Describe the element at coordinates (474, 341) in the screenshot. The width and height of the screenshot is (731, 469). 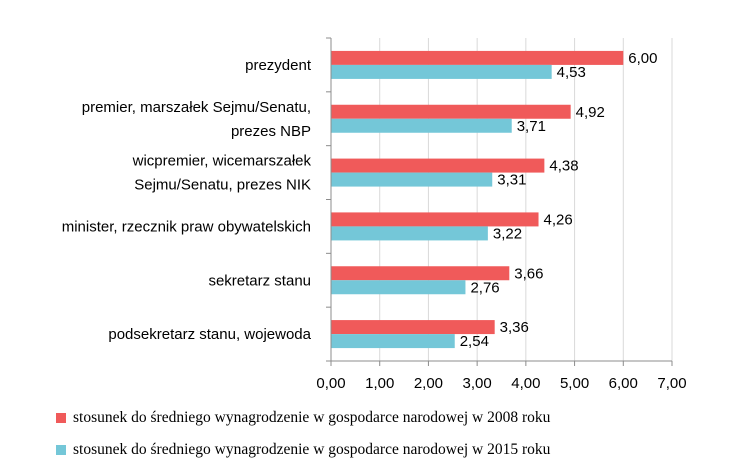
I see `data-label: 2,54` at that location.